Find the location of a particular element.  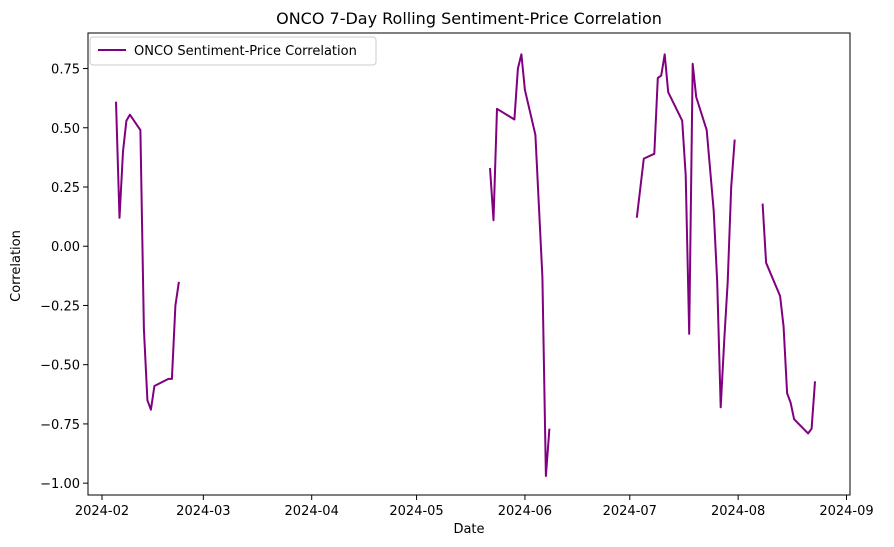

x-tick-label: 2024-03 is located at coordinates (203, 511).